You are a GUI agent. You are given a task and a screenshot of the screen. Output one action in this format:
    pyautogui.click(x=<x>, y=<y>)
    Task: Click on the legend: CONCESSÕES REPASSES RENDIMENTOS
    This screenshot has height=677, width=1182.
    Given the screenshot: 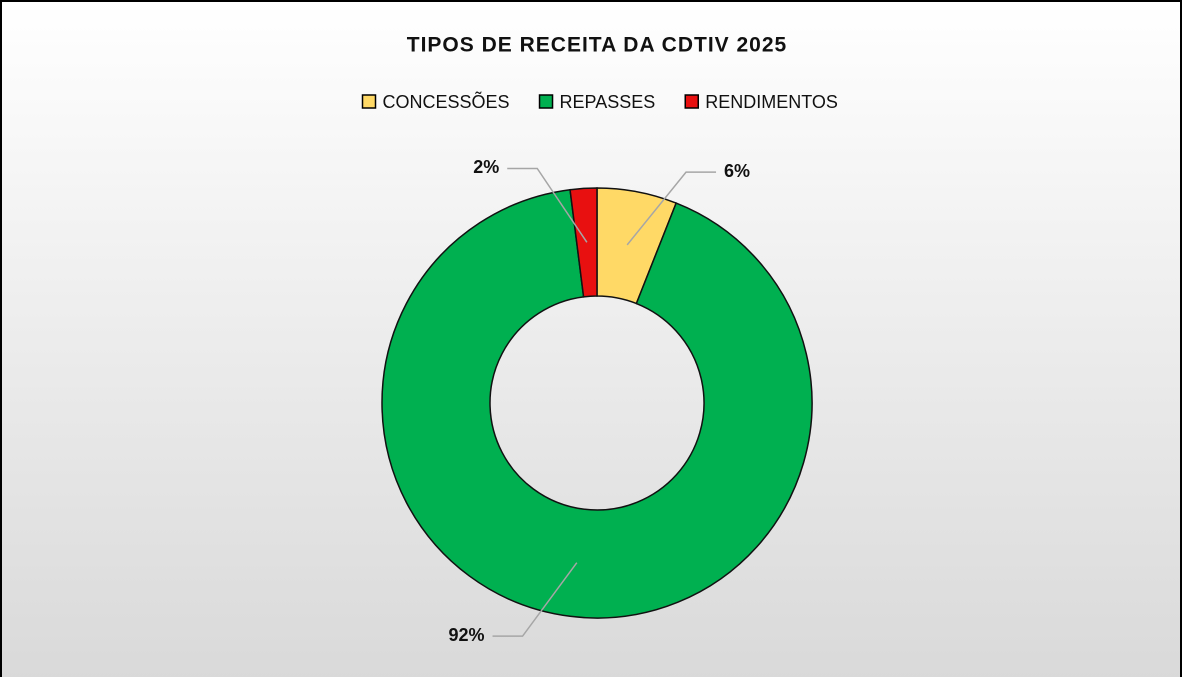 What is the action you would take?
    pyautogui.click(x=599, y=101)
    